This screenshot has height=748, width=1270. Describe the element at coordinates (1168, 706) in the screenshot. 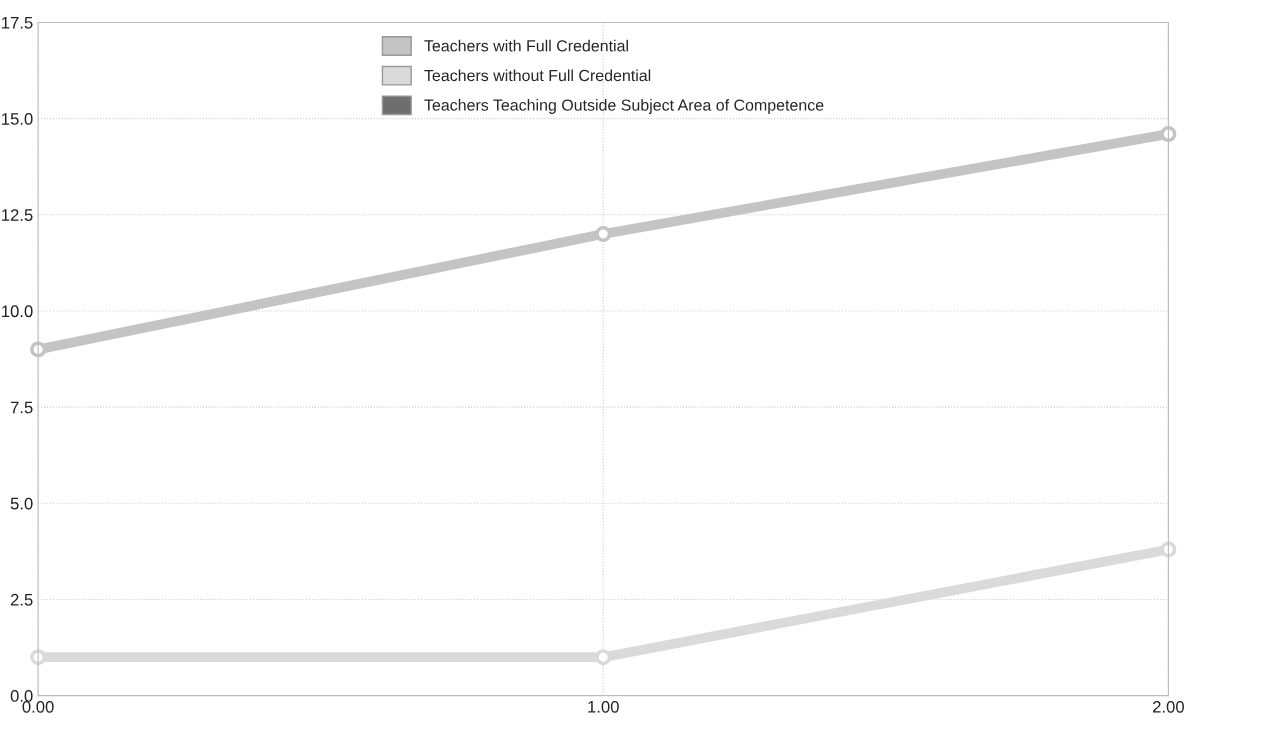

I see `x-tick-label: 2.00` at that location.